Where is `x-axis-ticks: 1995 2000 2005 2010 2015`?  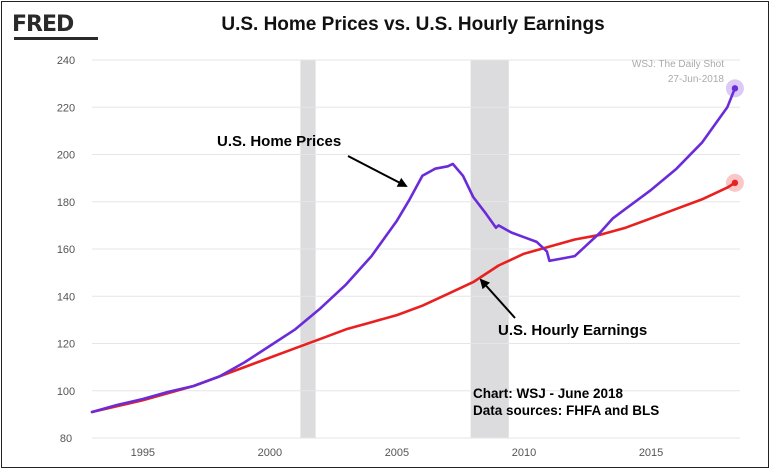
x-axis-ticks: 1995 2000 2005 2010 2015 is located at coordinates (397, 453).